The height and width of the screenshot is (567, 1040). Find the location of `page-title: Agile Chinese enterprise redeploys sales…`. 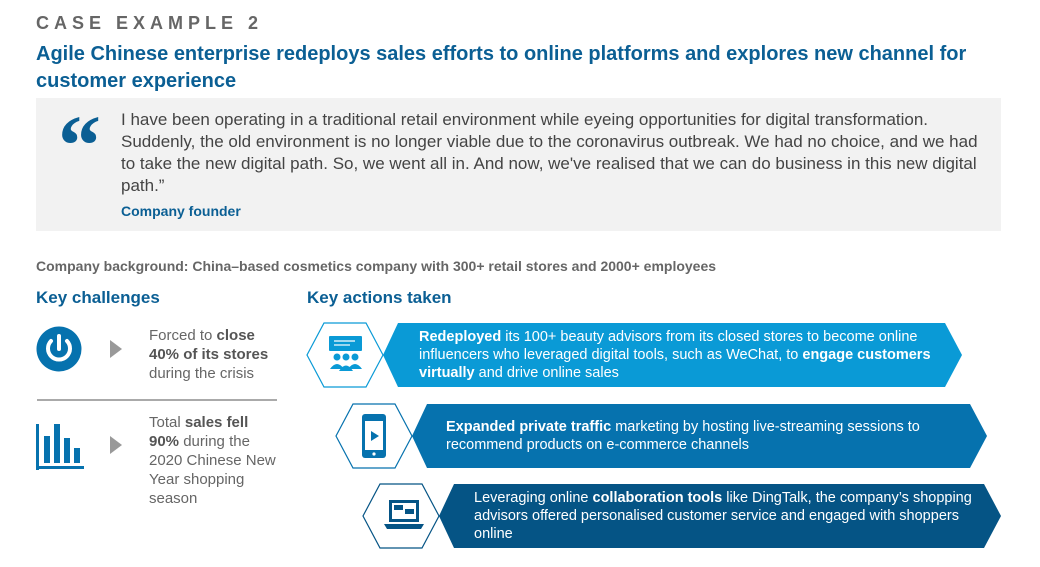

page-title: Agile Chinese enterprise redeploys sales… is located at coordinates (501, 67).